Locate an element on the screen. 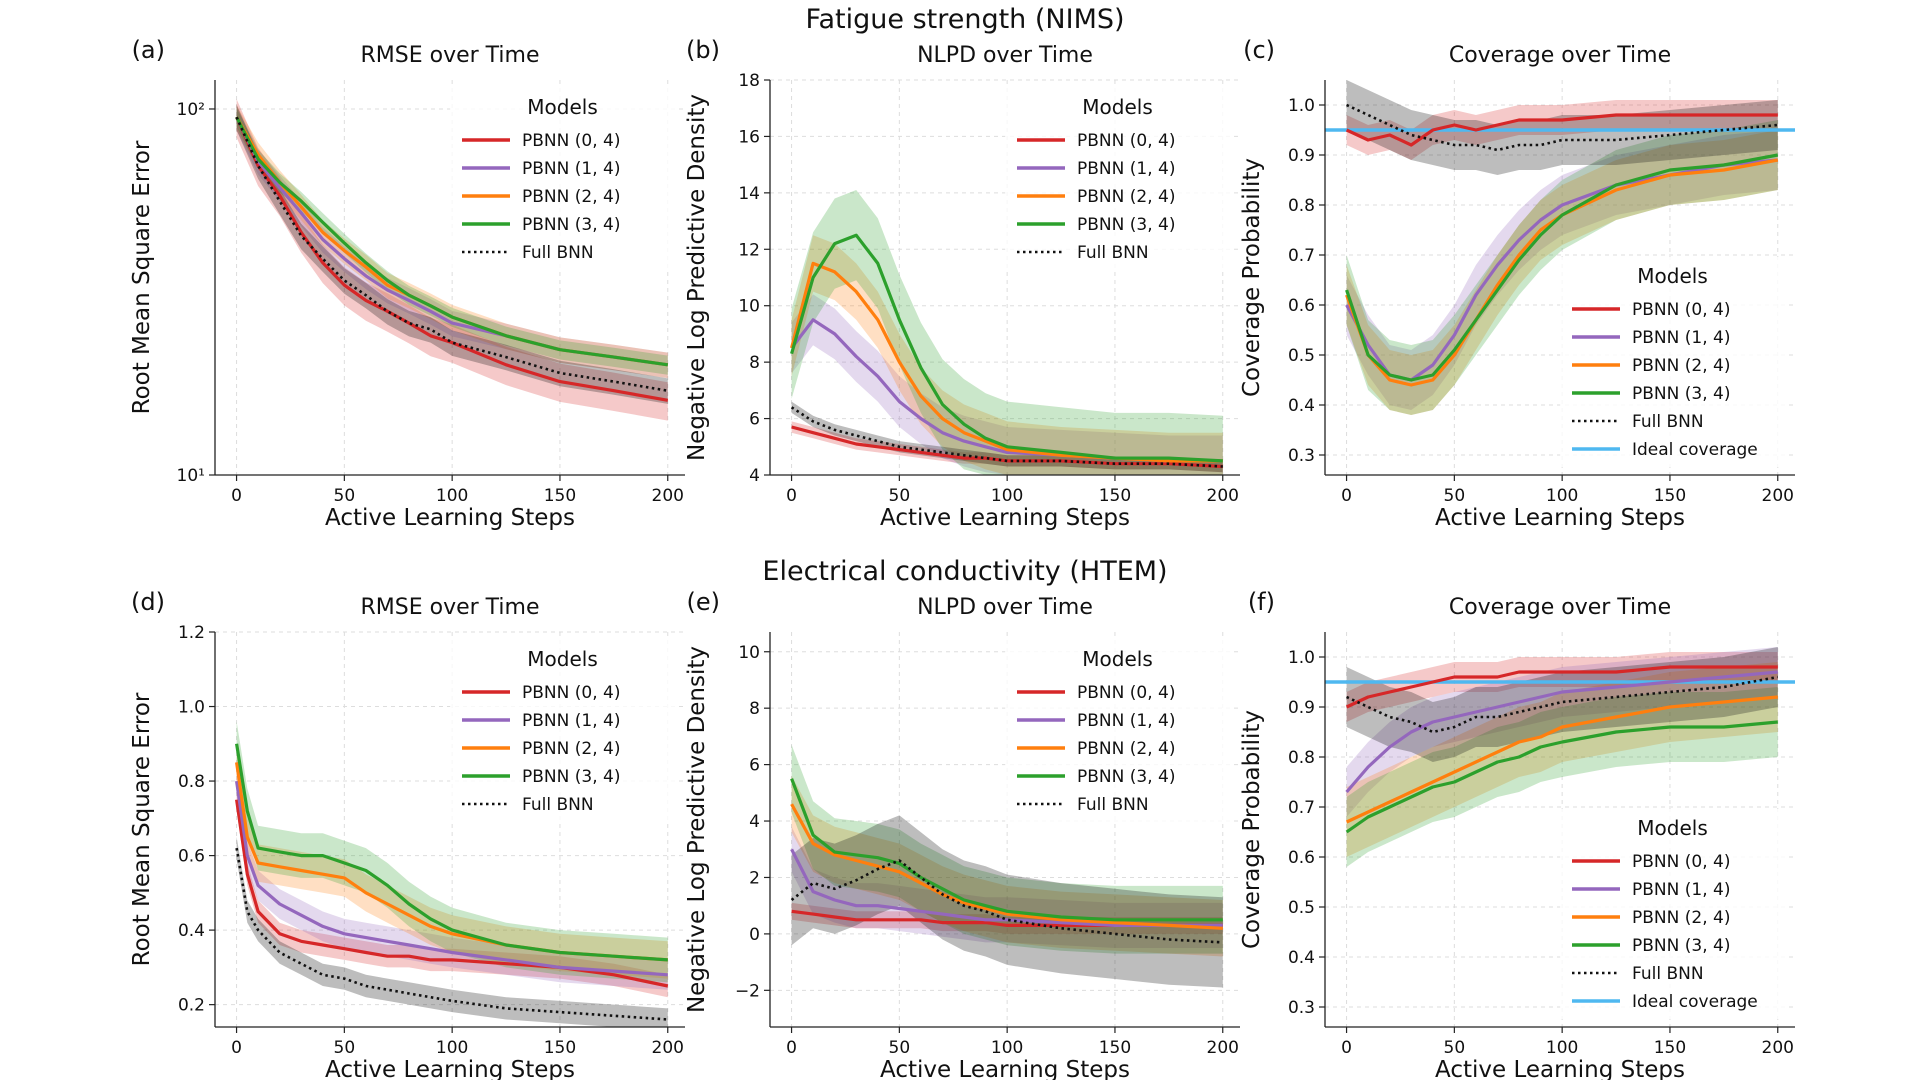 The image size is (1920, 1080). y-tick-label: −2 is located at coordinates (747, 991).